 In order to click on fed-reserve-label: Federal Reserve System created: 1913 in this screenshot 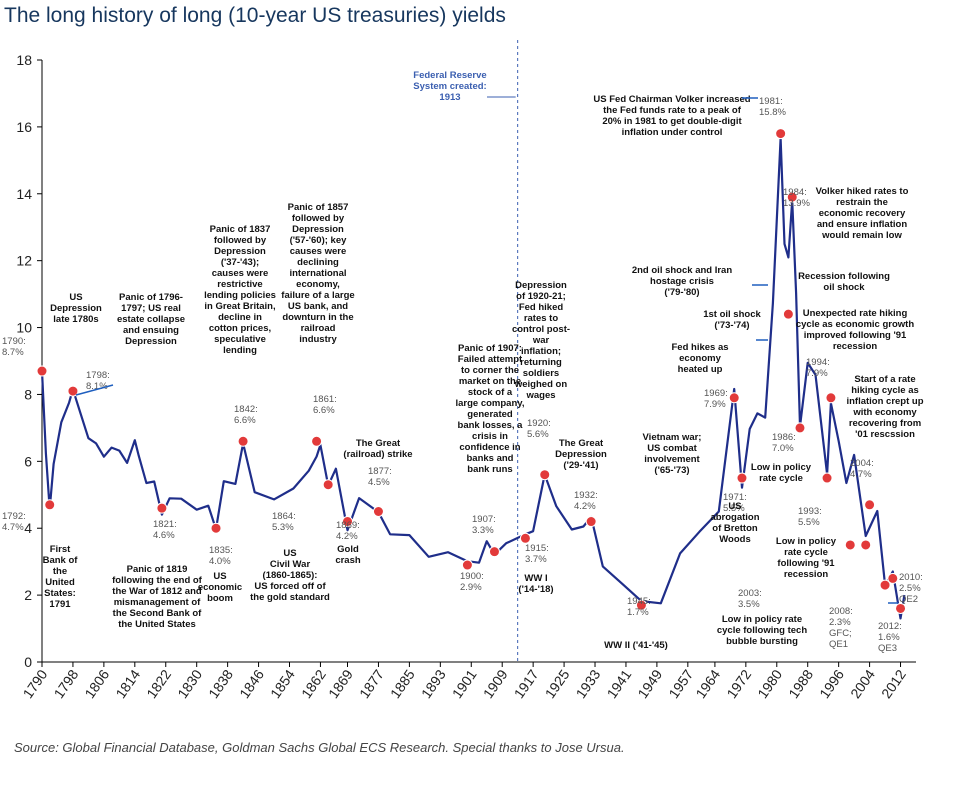, I will do `click(449, 86)`.